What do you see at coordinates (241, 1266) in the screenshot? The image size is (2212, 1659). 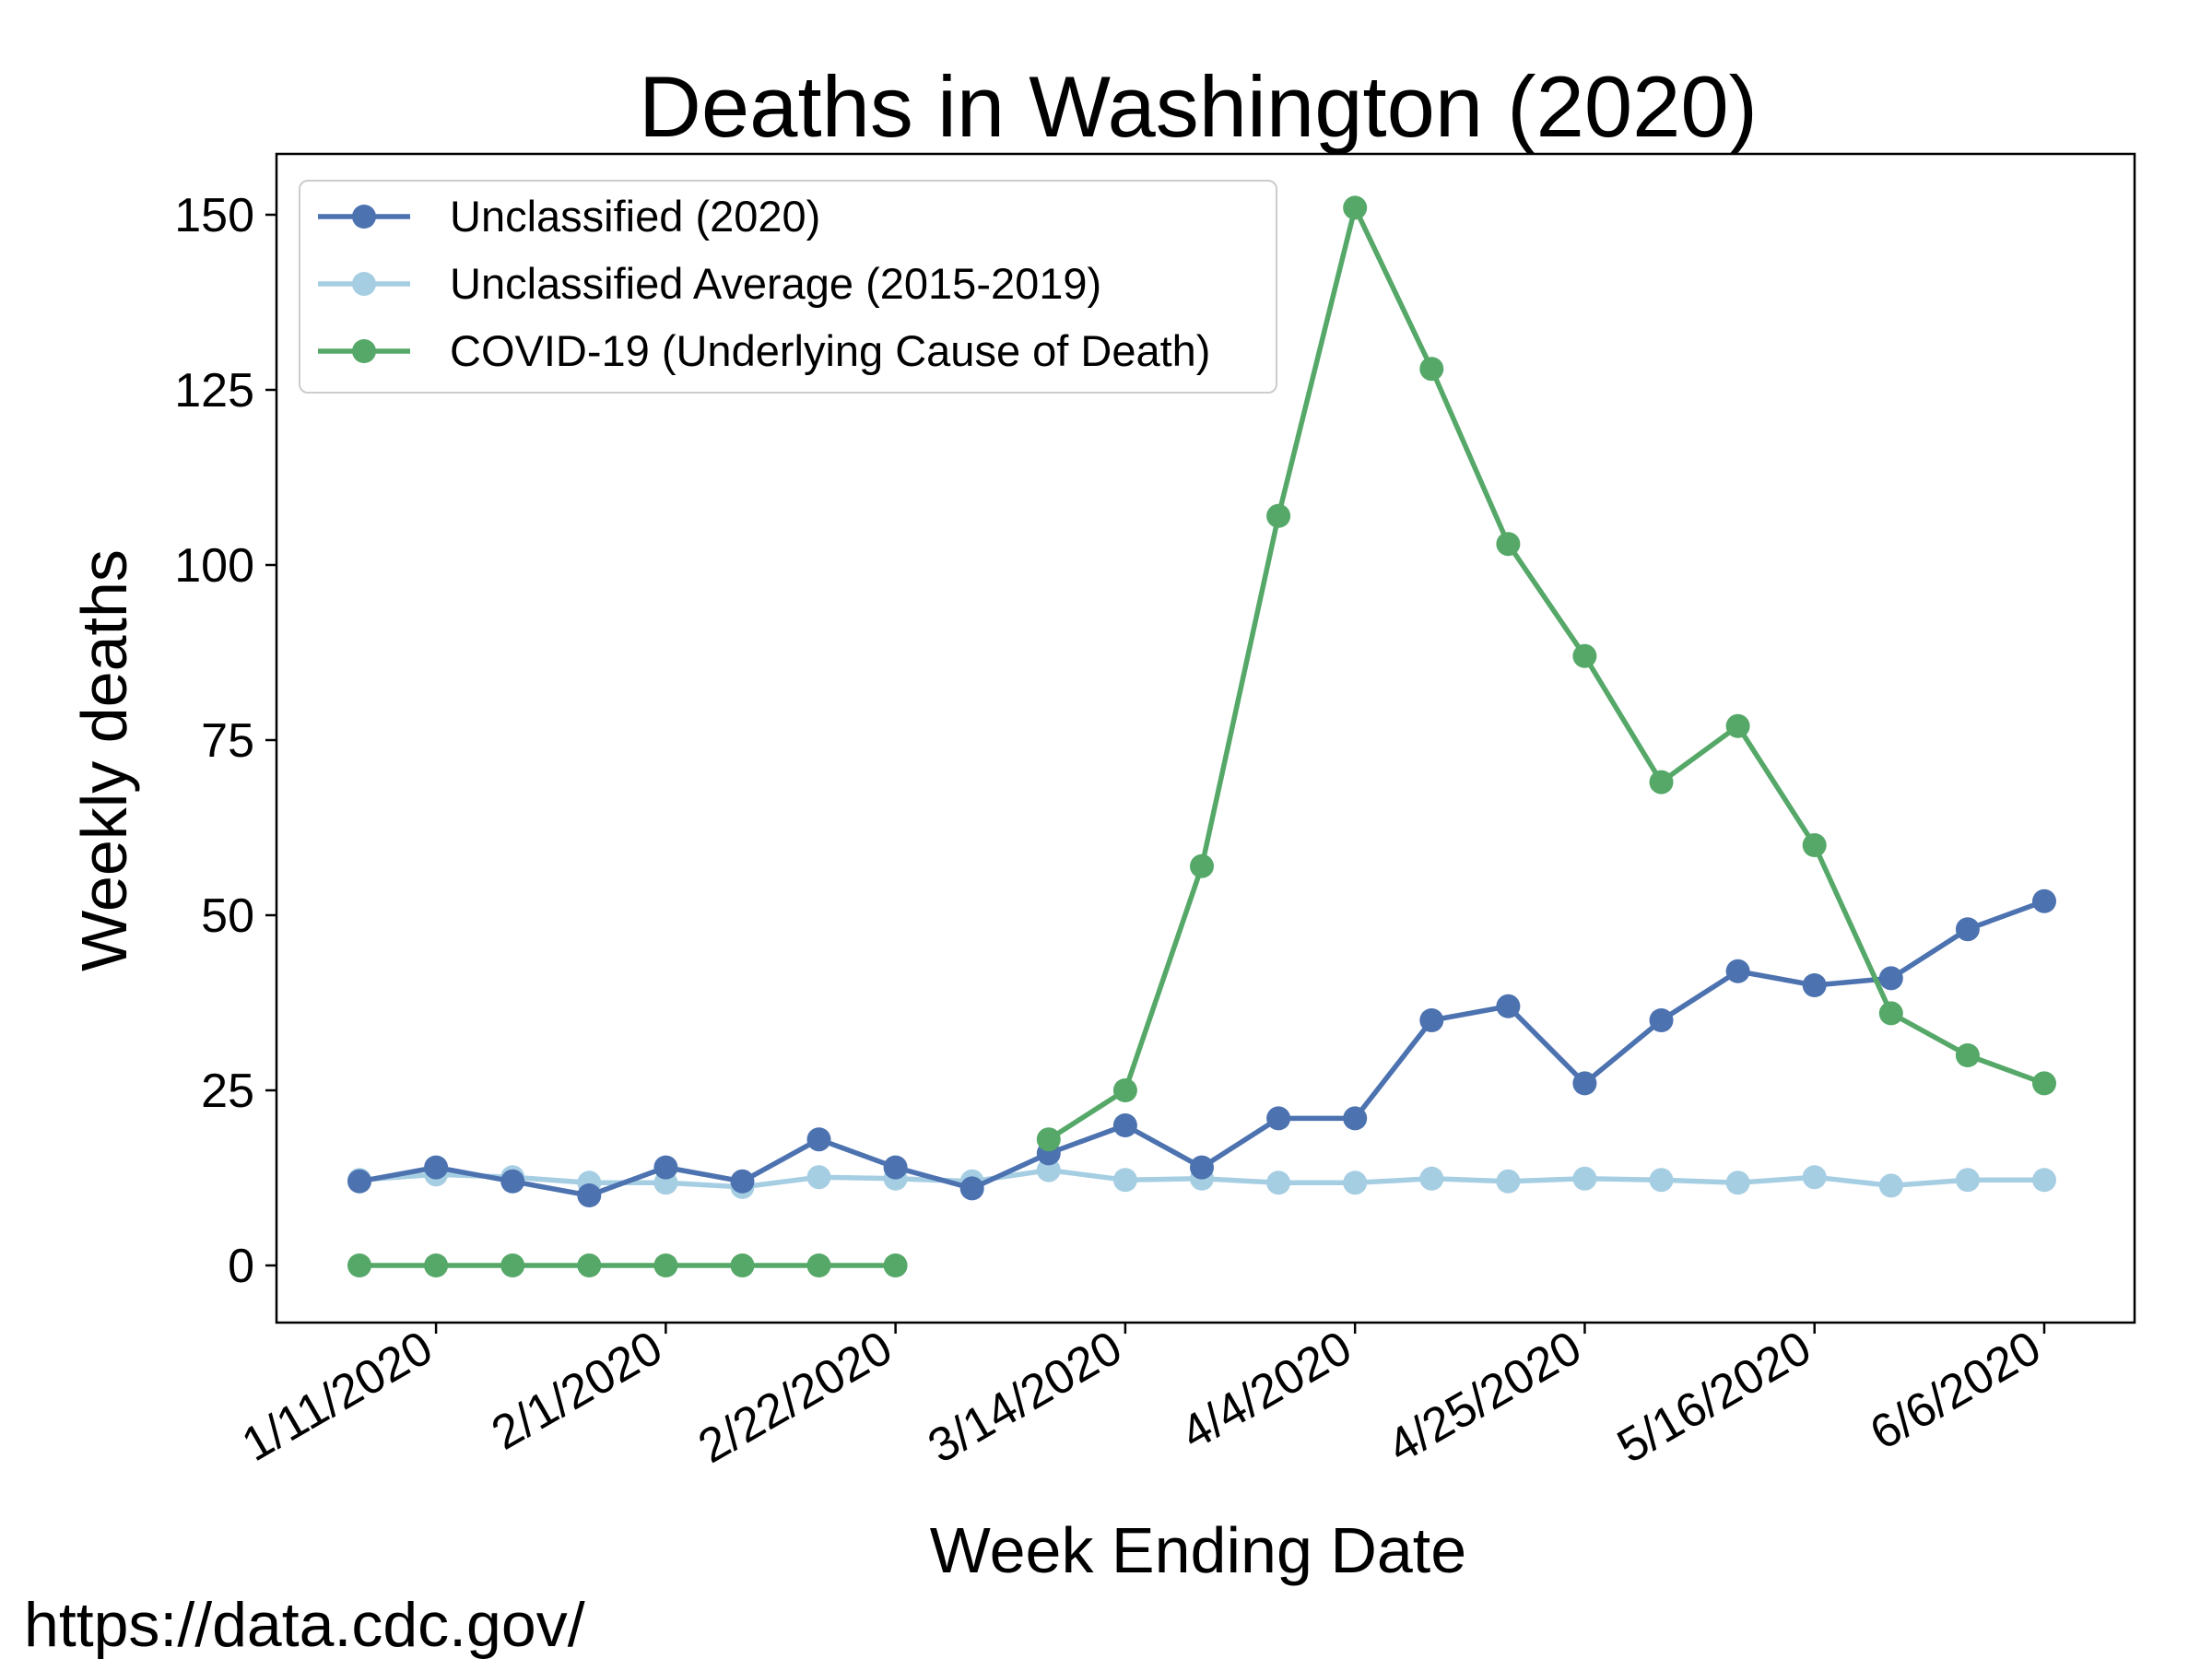 I see `y-tick-label: 0` at bounding box center [241, 1266].